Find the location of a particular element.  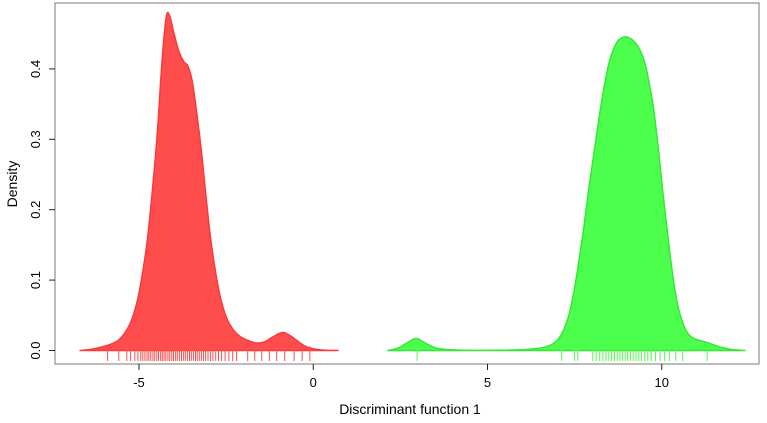

x-axis: -5 0 5 10 is located at coordinates (401, 377).